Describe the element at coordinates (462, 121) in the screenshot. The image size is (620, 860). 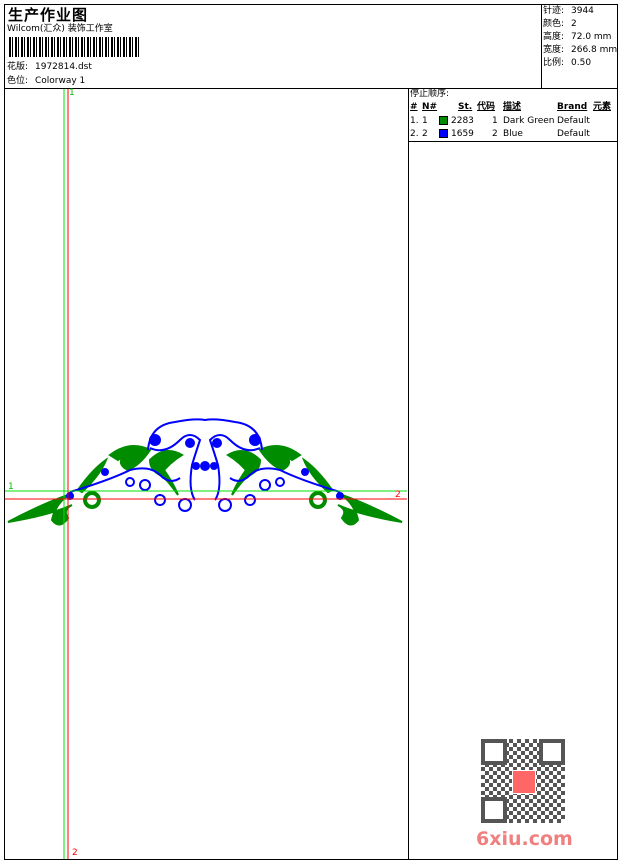
I see `row-stitches: 2283` at that location.